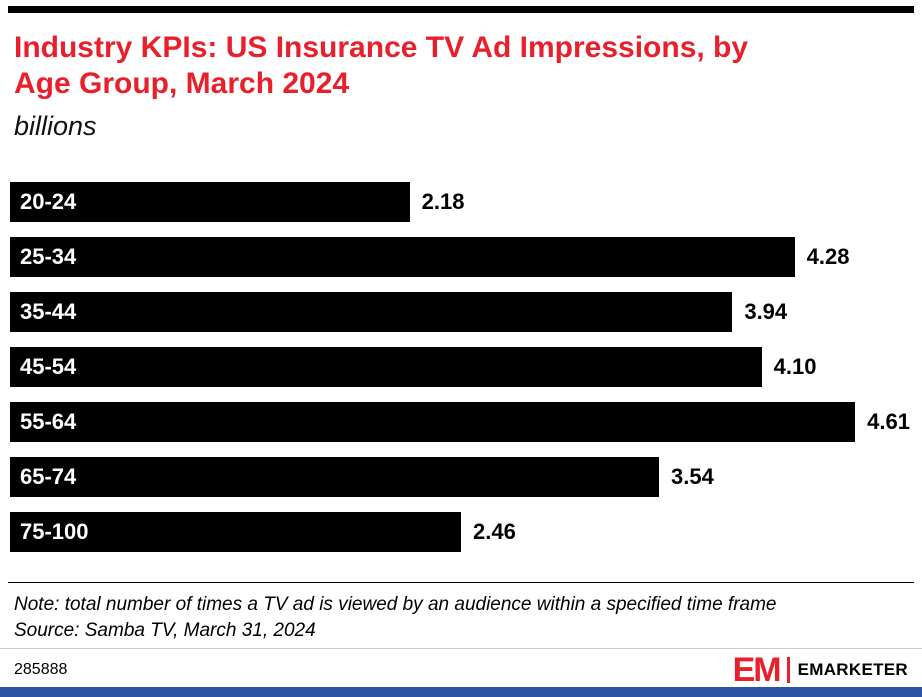 This screenshot has width=922, height=697. Describe the element at coordinates (888, 421) in the screenshot. I see `bar-value-label: 4.61` at that location.